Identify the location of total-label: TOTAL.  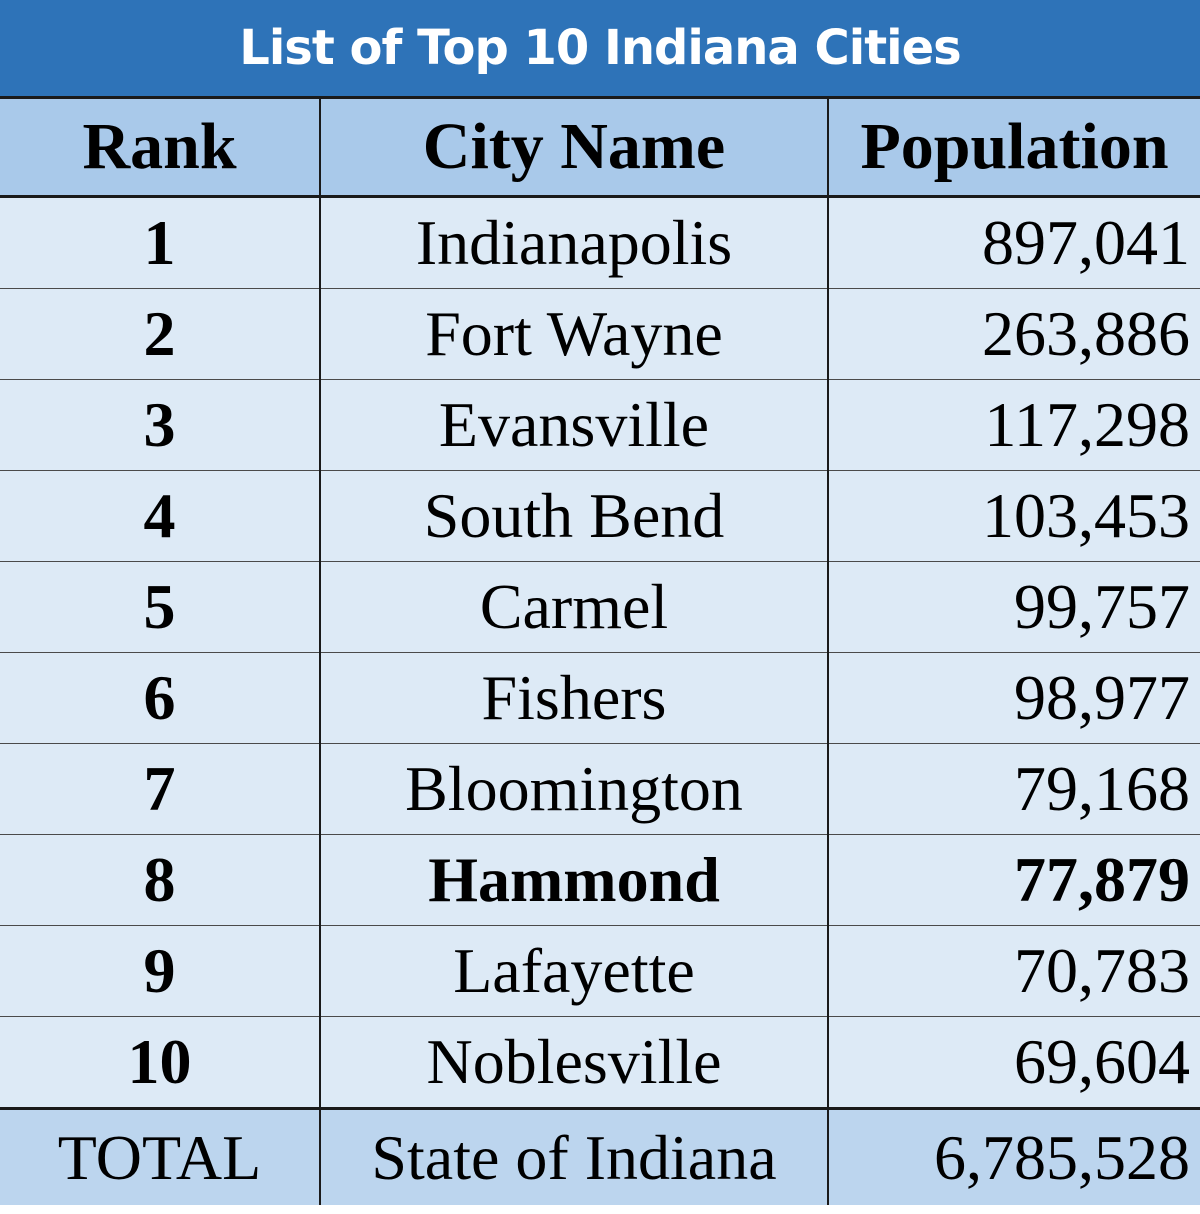
(160, 1156).